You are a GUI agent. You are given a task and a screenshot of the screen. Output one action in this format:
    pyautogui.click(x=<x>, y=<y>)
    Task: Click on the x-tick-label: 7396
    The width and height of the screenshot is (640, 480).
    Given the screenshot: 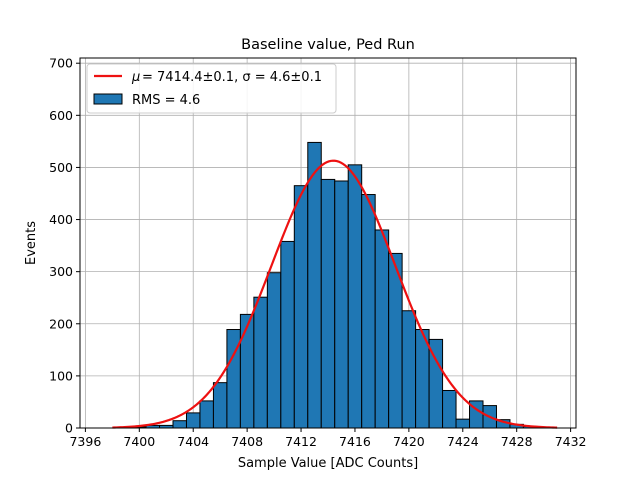 What is the action you would take?
    pyautogui.click(x=85, y=441)
    